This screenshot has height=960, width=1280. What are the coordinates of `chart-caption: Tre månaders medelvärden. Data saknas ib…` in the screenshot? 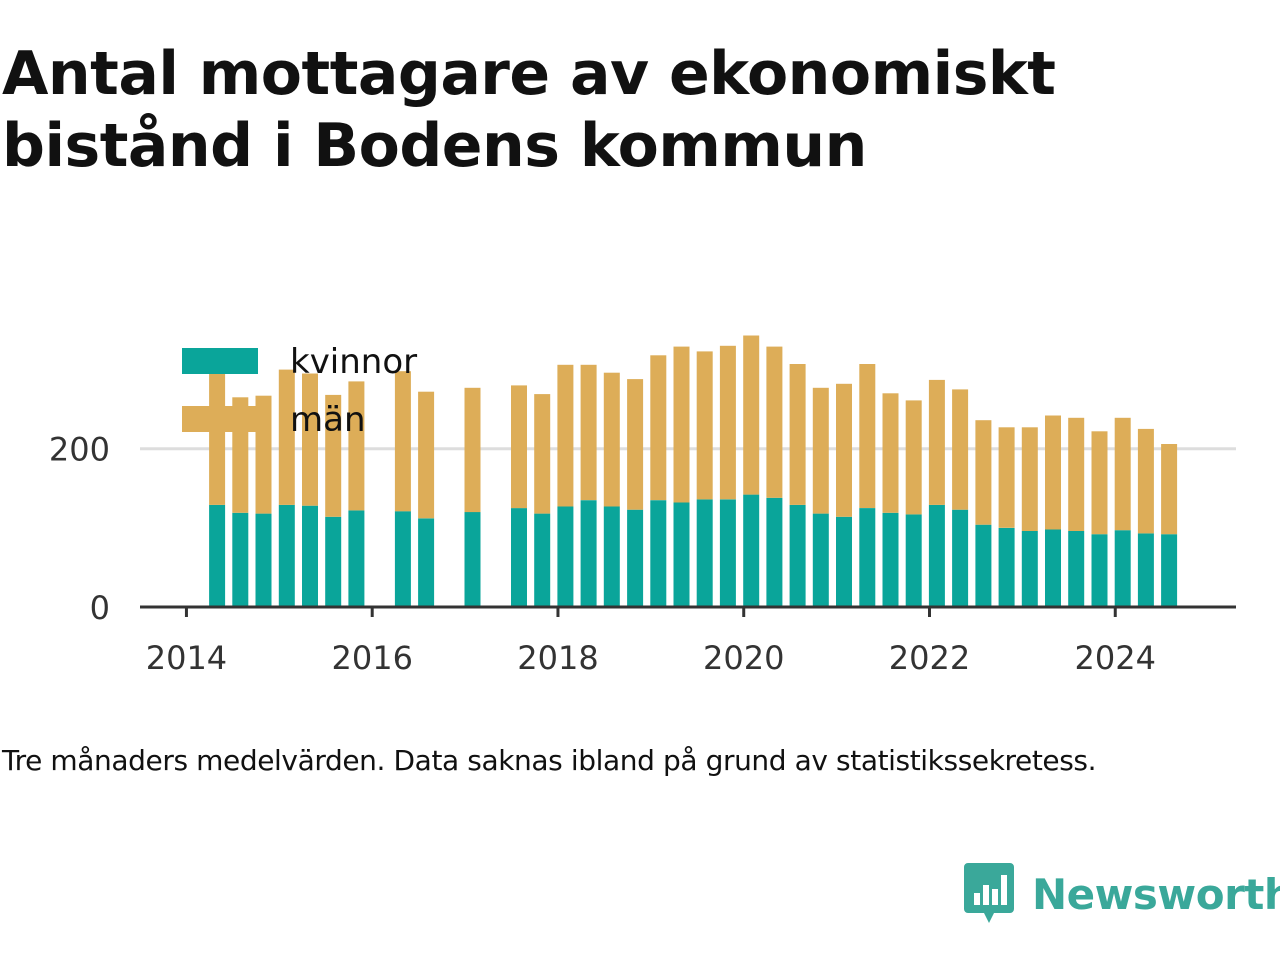 It's located at (549, 760).